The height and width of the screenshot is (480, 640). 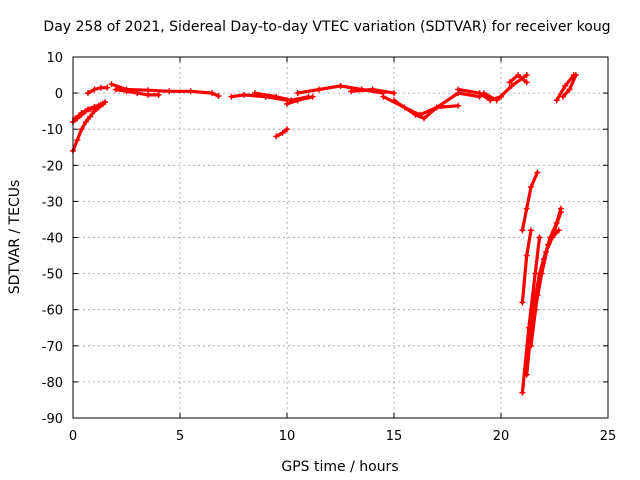 I want to click on x-tick-label: 20, so click(x=501, y=436).